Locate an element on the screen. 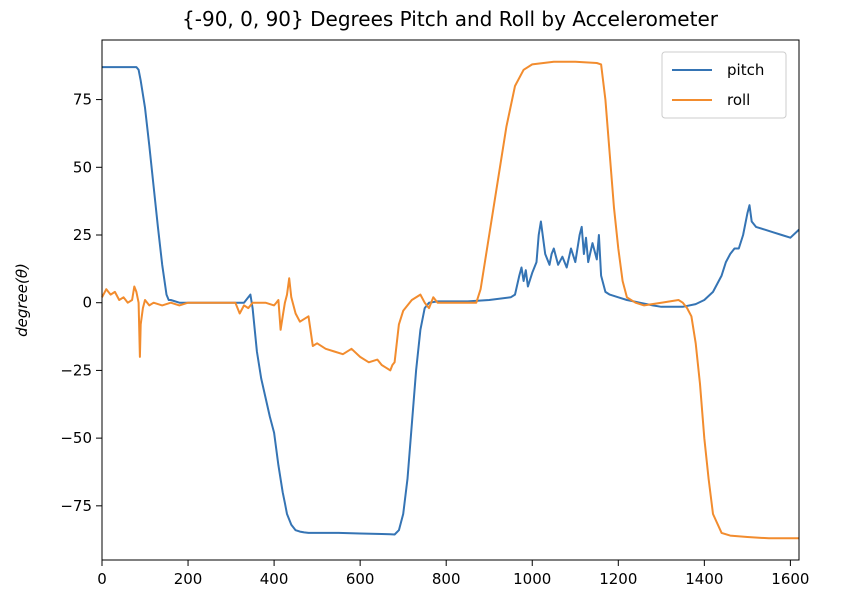 This screenshot has height=604, width=852. y-tick-label: 0 is located at coordinates (87, 303).